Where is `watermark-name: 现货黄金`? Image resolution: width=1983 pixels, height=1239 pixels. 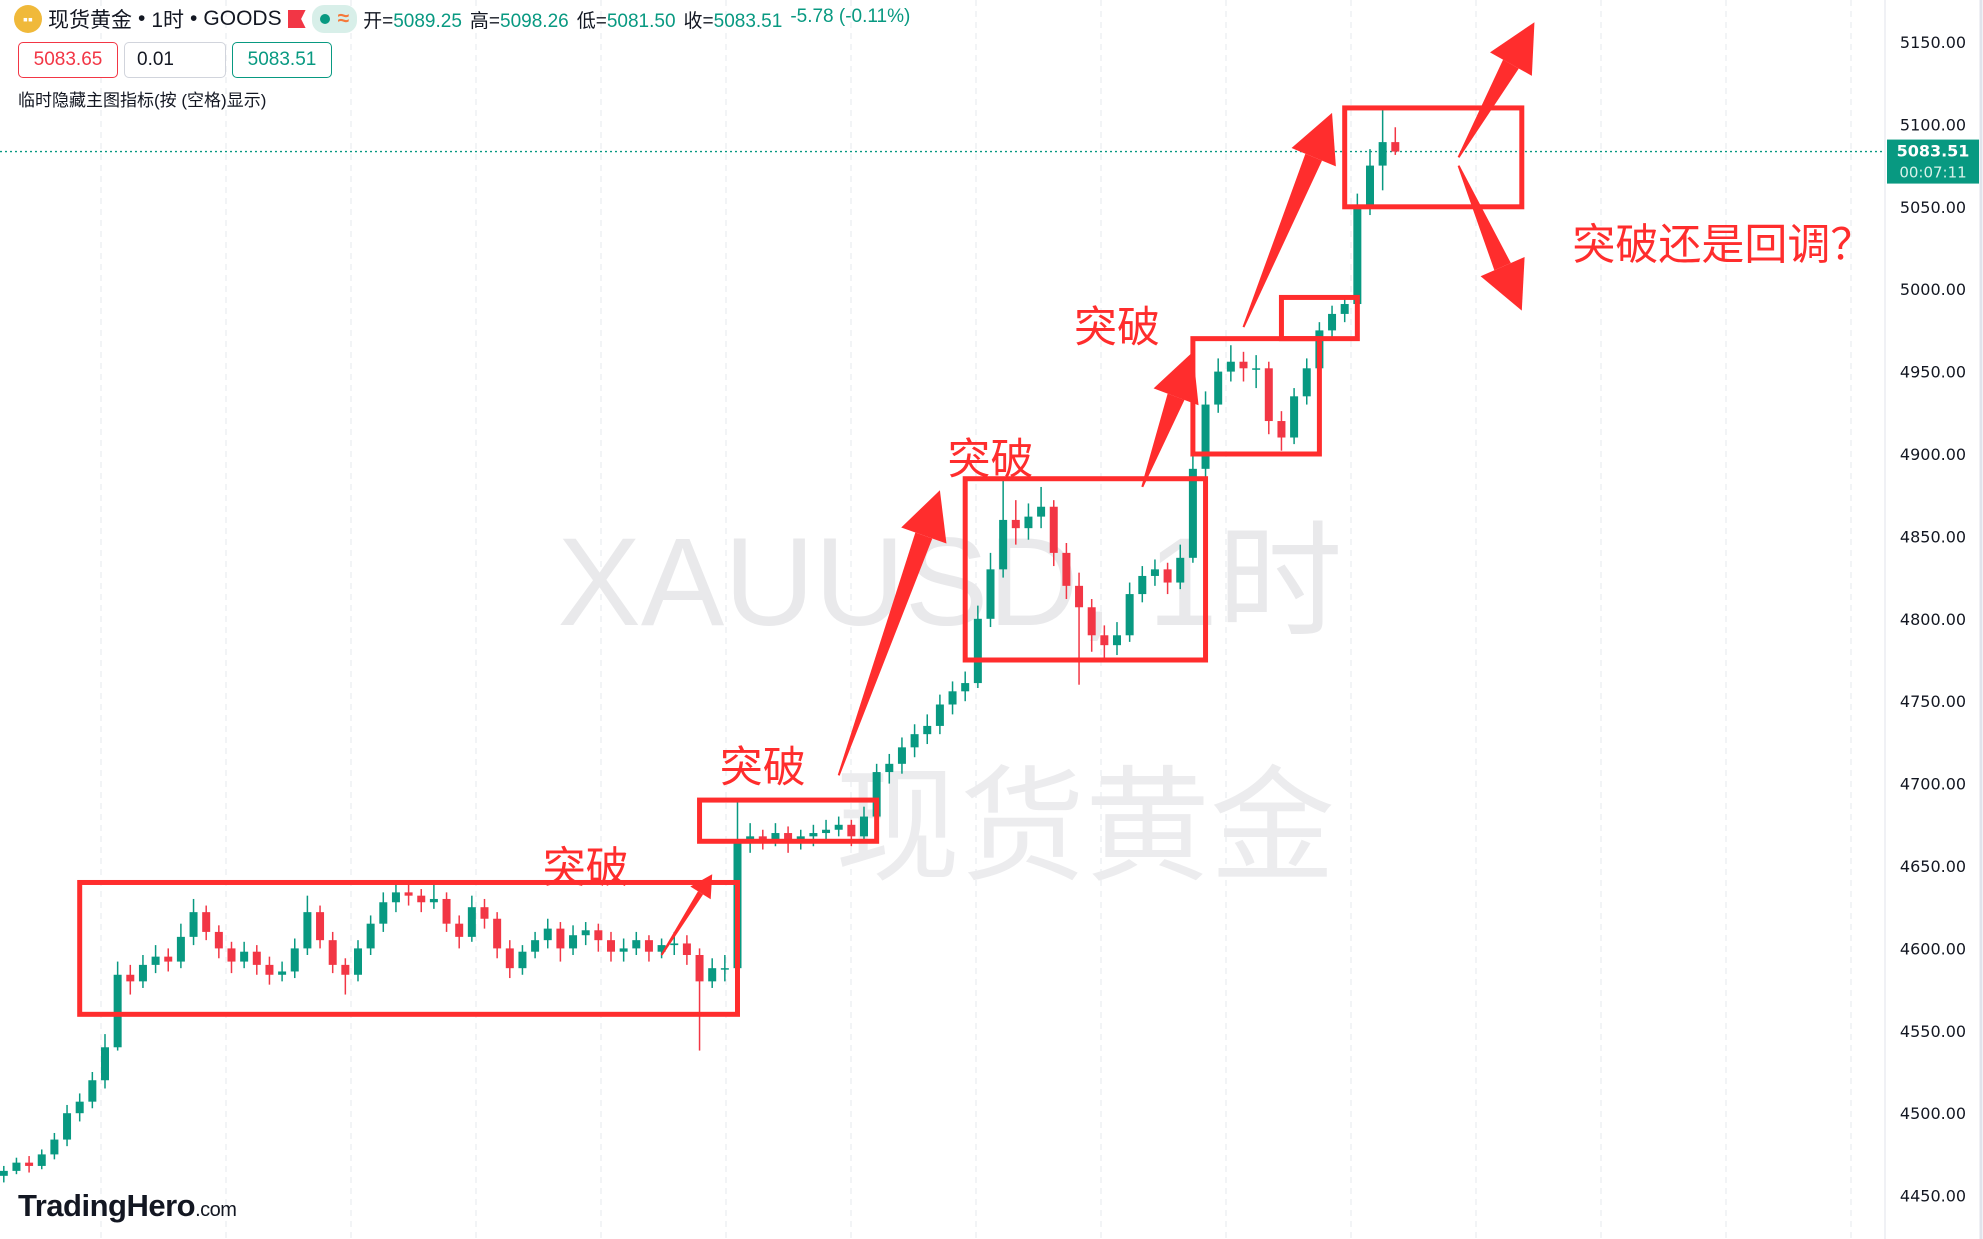 watermark-name: 现货黄金 is located at coordinates (1085, 827).